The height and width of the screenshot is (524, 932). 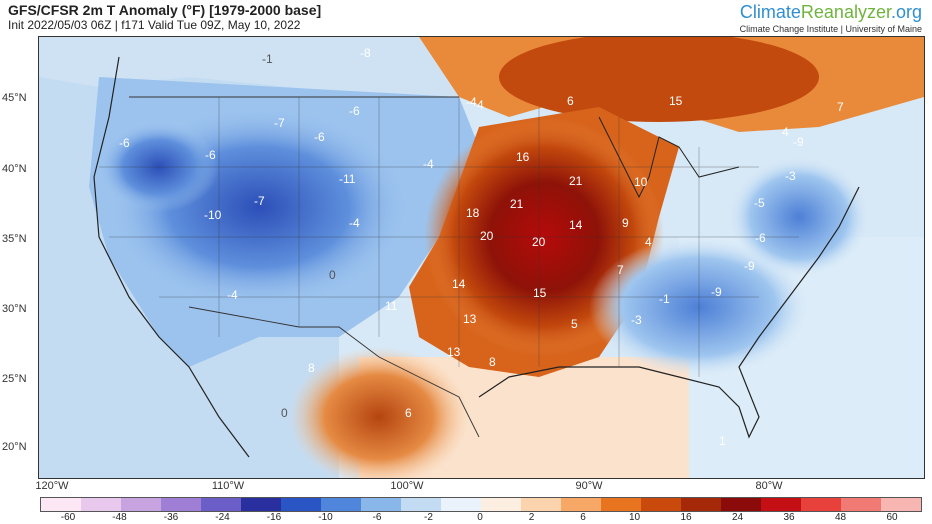 What do you see at coordinates (14, 239) in the screenshot?
I see `lat-label-35: 35°N` at bounding box center [14, 239].